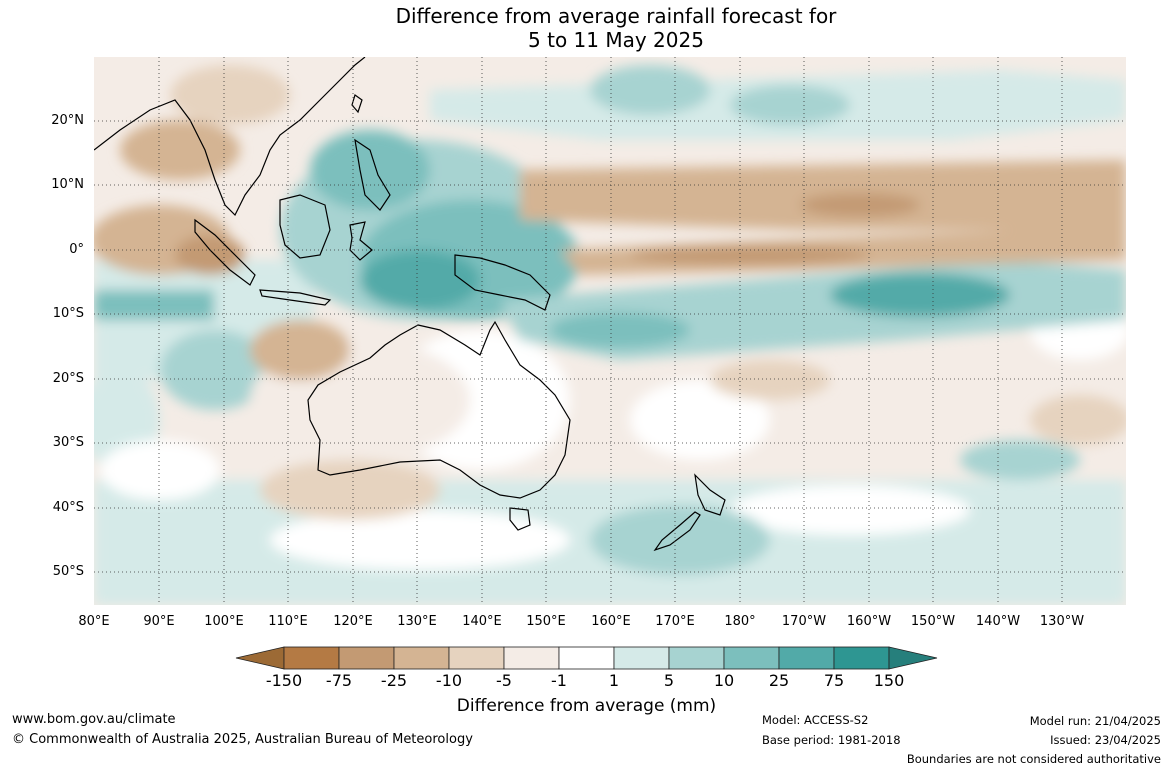  What do you see at coordinates (339, 680) in the screenshot?
I see `colorbar-tick-label: -75` at bounding box center [339, 680].